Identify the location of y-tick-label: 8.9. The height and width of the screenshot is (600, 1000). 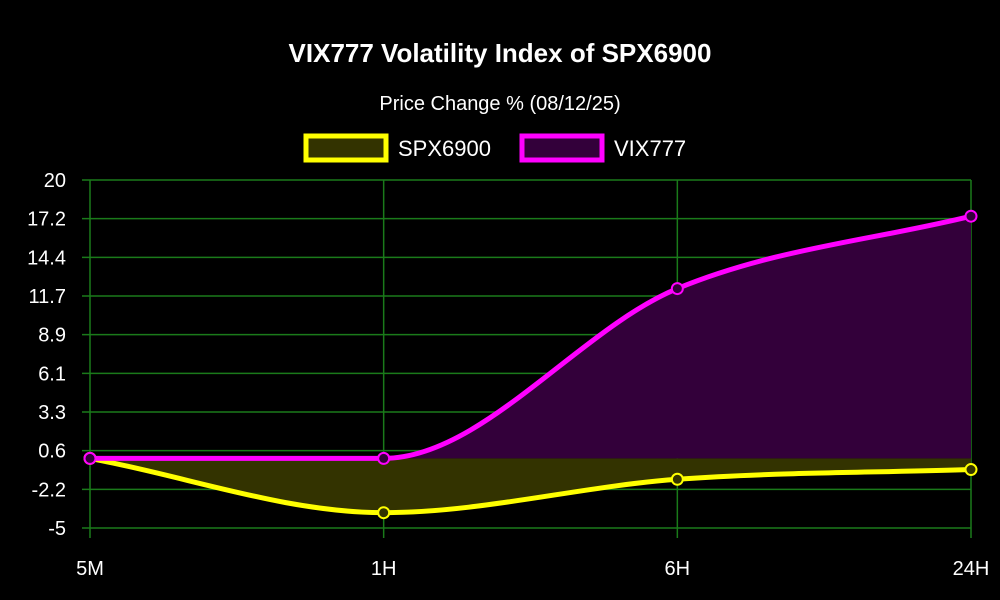
(52, 336).